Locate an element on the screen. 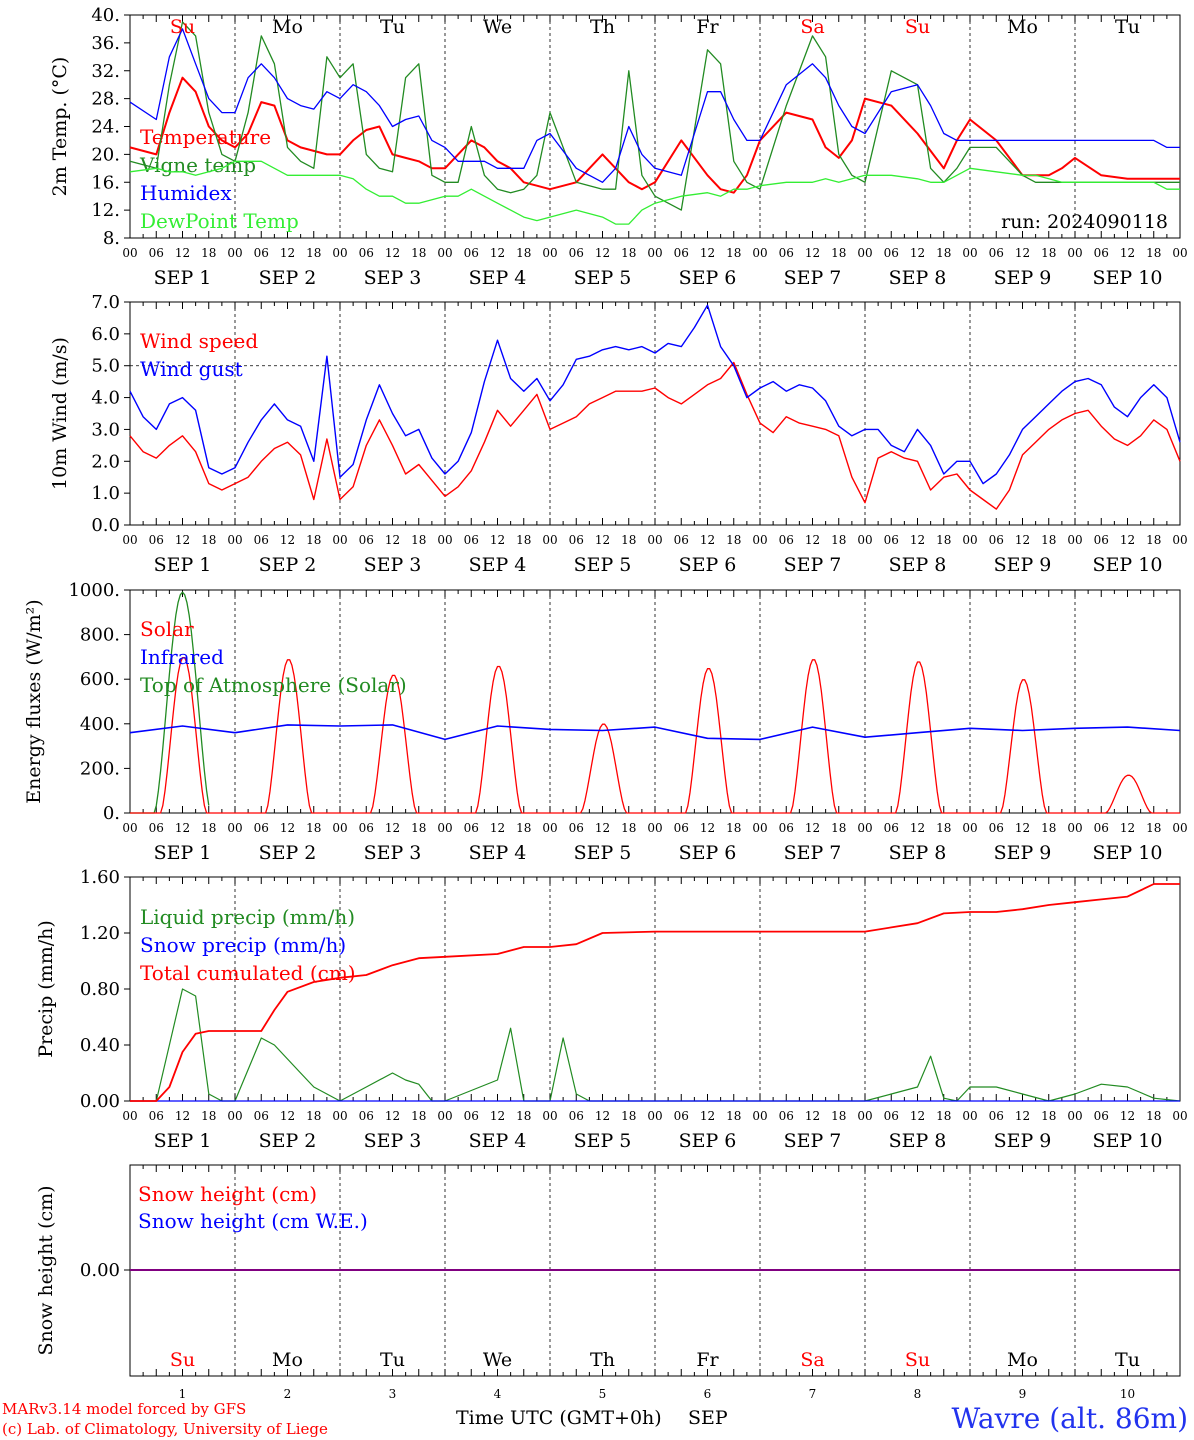 Image resolution: width=1194 pixels, height=1440 pixels. y-tick-label: 1.60 is located at coordinates (100, 877).